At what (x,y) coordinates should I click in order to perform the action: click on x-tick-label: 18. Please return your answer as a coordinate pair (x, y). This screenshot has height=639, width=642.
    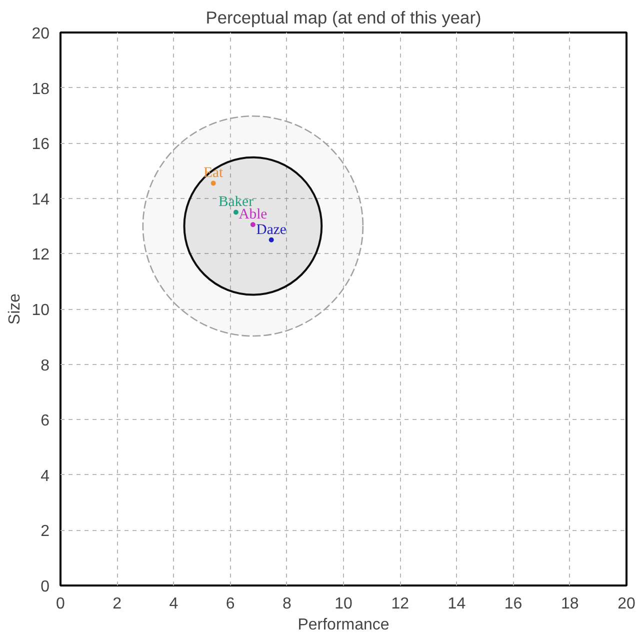
    Looking at the image, I should click on (570, 604).